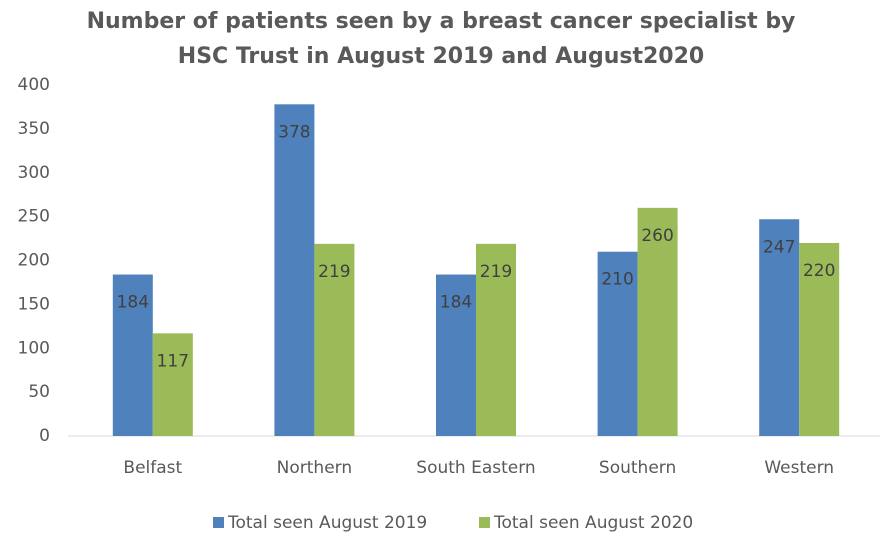 The image size is (882, 537). Describe the element at coordinates (819, 271) in the screenshot. I see `data-label: 220` at that location.